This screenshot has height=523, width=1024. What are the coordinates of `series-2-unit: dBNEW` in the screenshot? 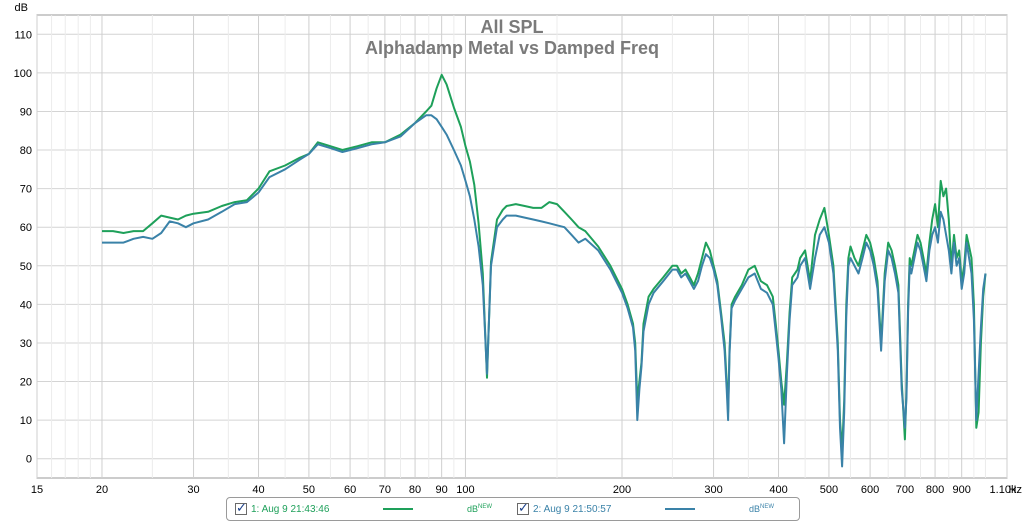 It's located at (762, 509).